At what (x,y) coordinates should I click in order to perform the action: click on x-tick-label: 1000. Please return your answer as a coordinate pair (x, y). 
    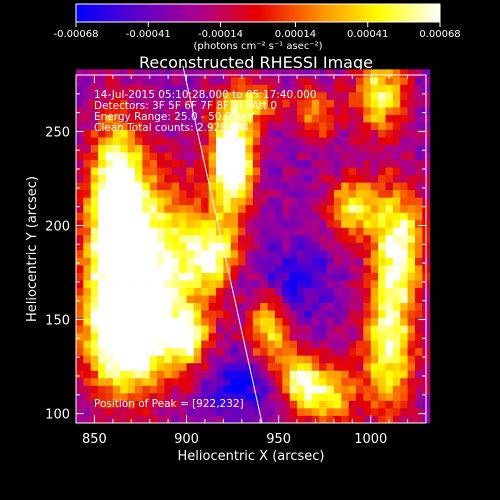
    Looking at the image, I should click on (370, 439).